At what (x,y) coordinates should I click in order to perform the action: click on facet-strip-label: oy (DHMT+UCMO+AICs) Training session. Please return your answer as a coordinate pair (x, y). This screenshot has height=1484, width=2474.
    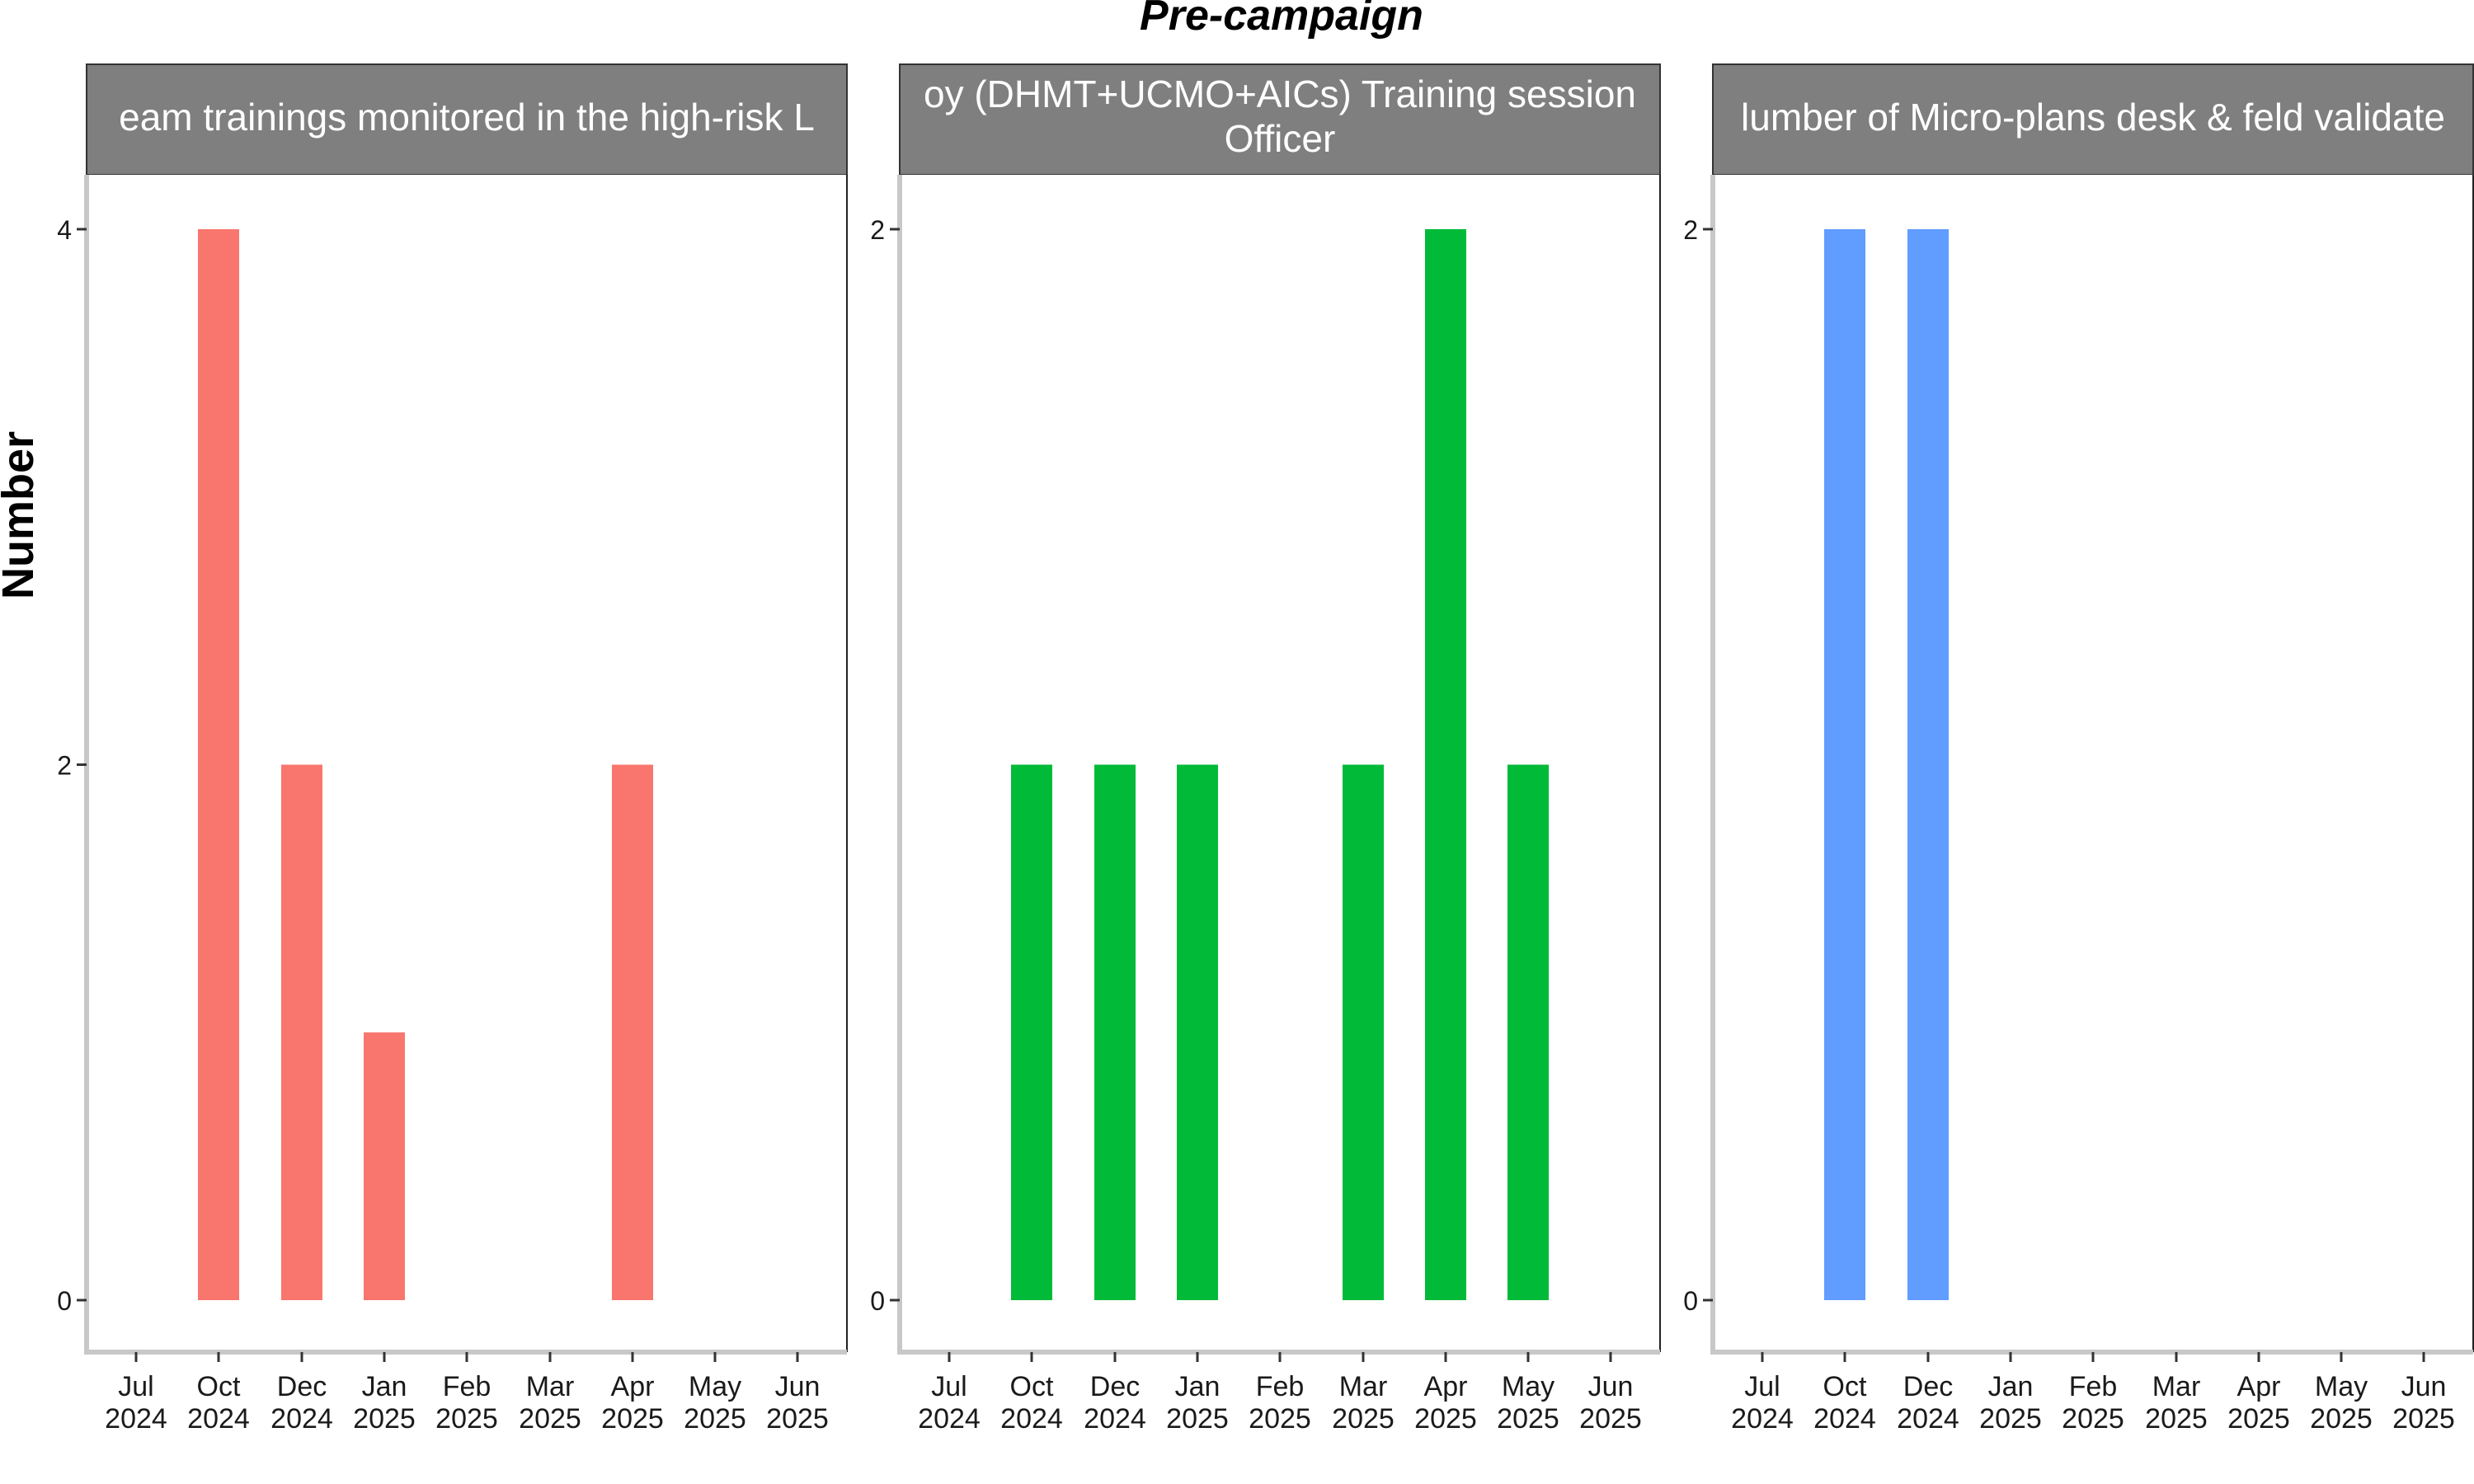
    Looking at the image, I should click on (1280, 94).